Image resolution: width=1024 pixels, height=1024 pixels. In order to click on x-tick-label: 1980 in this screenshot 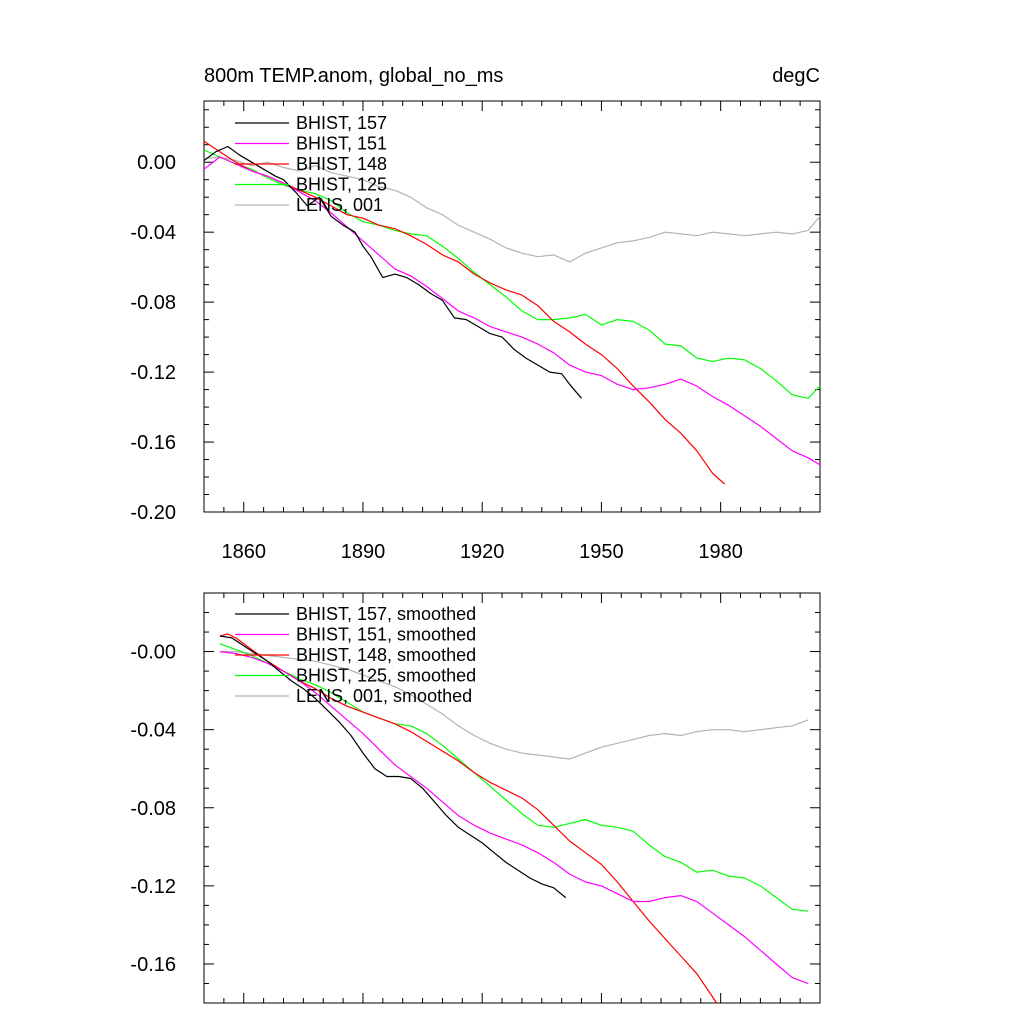, I will do `click(720, 552)`.